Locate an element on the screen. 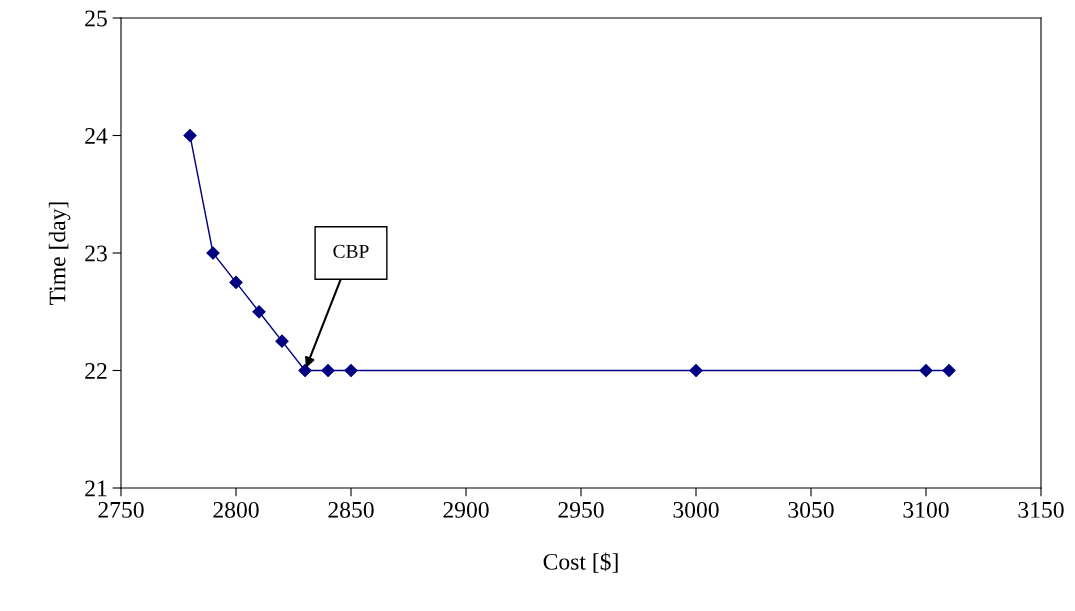 The image size is (1075, 611). x-tick-label: 2850 is located at coordinates (351, 509).